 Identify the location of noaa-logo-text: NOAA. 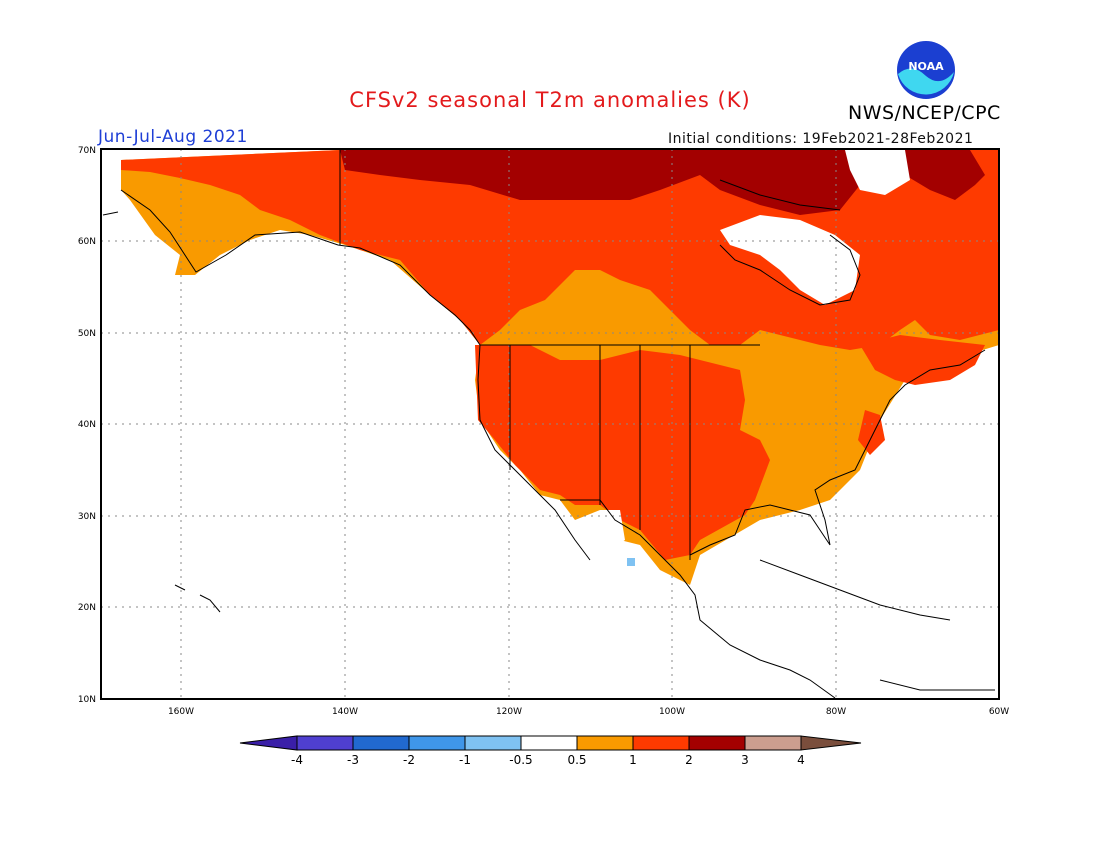
(926, 66).